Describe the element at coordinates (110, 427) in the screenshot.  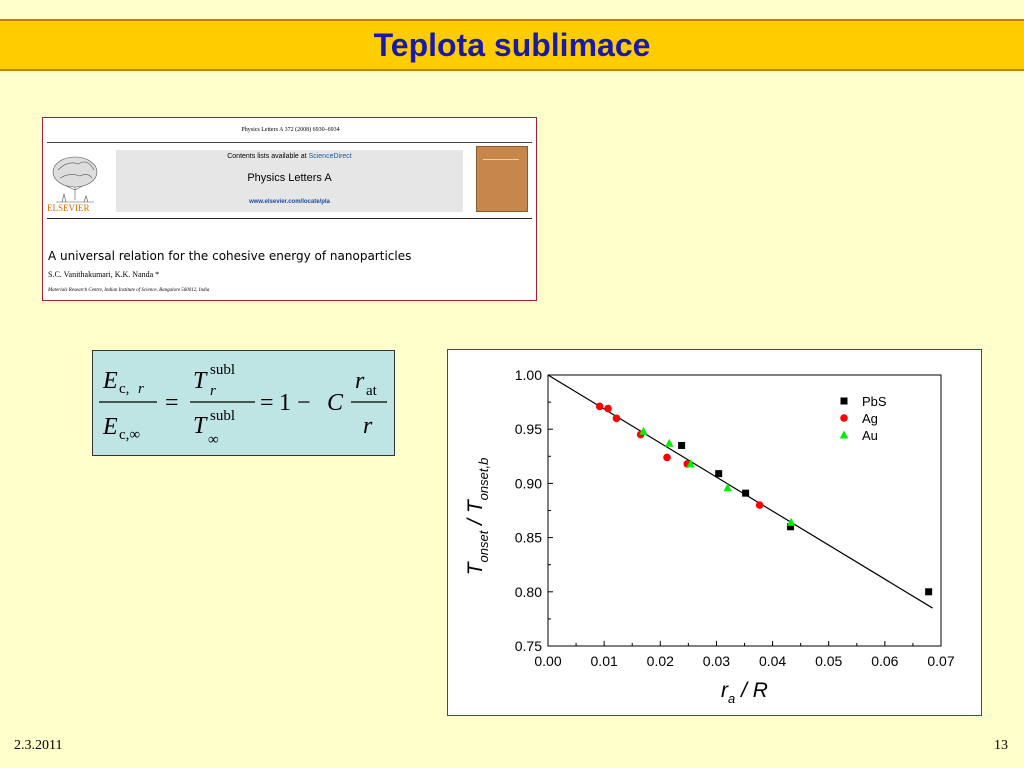
I see `denominator-e: E` at that location.